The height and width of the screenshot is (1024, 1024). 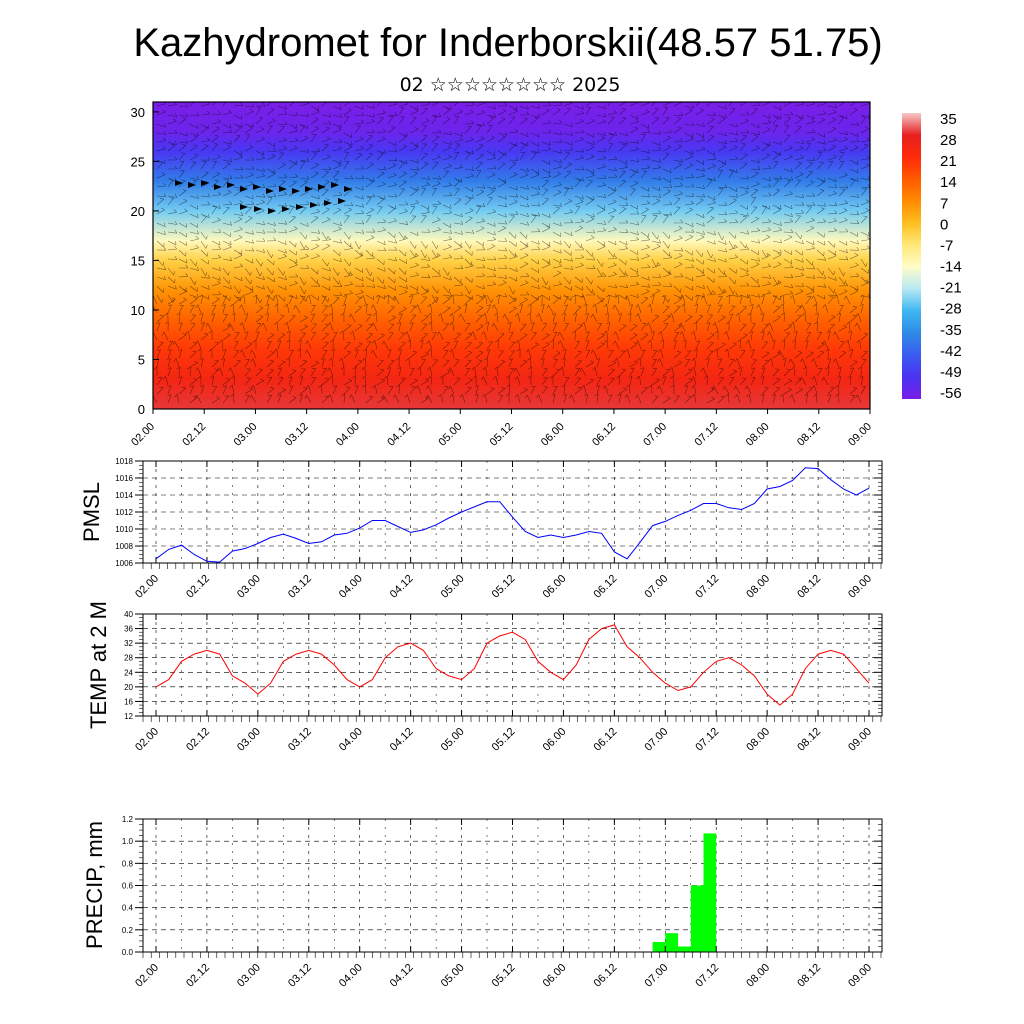 What do you see at coordinates (684, 892) in the screenshot?
I see `precip-bars` at bounding box center [684, 892].